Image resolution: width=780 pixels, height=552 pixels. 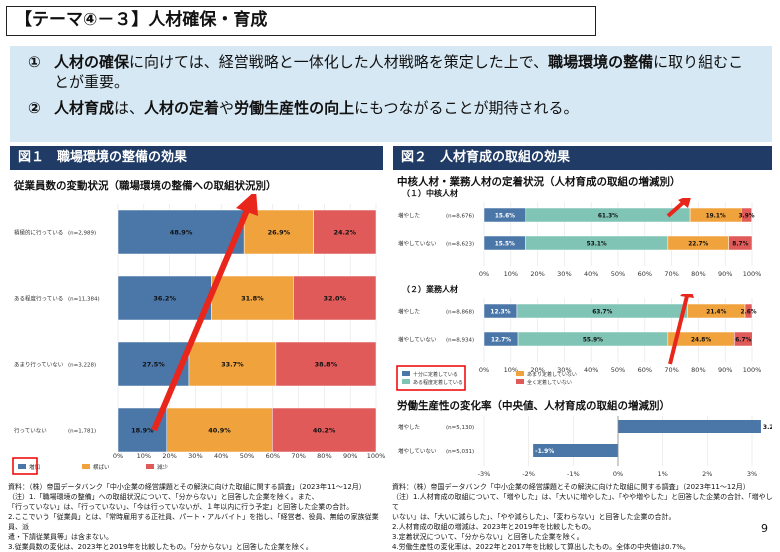 I want to click on summary-item-number: ①, so click(x=34, y=62).